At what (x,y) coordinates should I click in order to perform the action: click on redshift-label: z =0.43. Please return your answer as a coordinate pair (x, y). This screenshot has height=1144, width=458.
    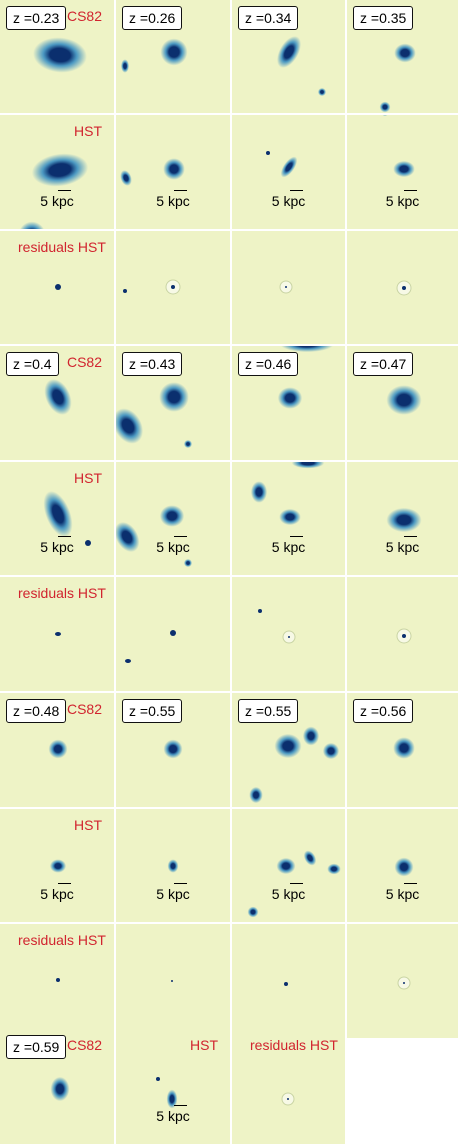
    Looking at the image, I should click on (152, 364).